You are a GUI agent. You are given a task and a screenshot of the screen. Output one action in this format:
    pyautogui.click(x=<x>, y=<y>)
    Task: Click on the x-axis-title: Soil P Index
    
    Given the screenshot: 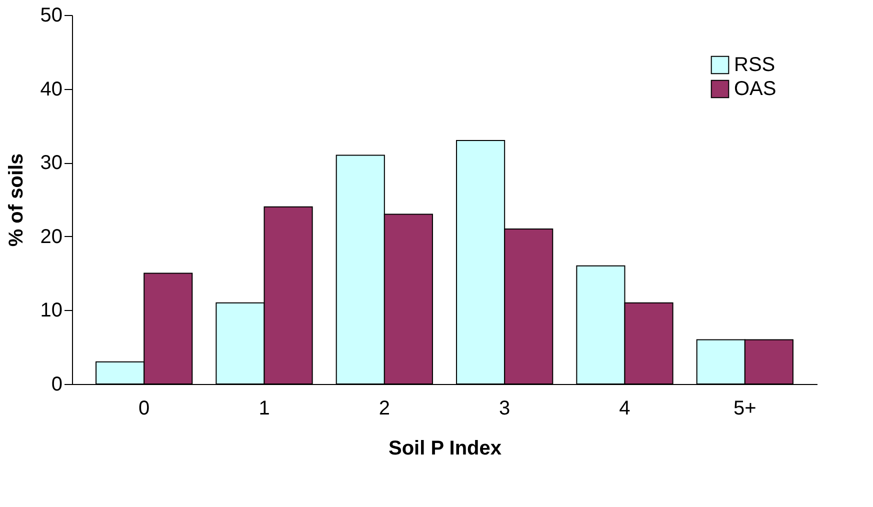 What is the action you would take?
    pyautogui.click(x=445, y=449)
    